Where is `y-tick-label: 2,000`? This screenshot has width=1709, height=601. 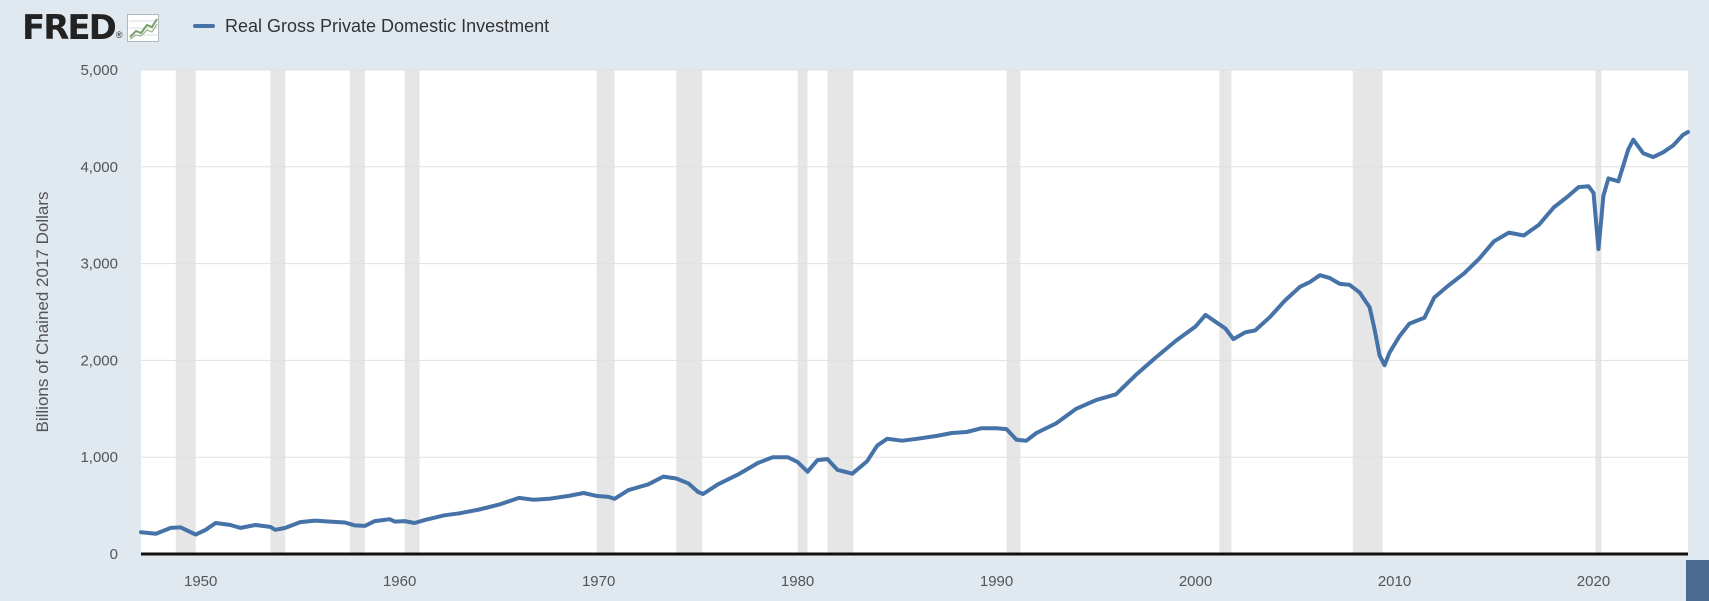
y-tick-label: 2,000 is located at coordinates (99, 360).